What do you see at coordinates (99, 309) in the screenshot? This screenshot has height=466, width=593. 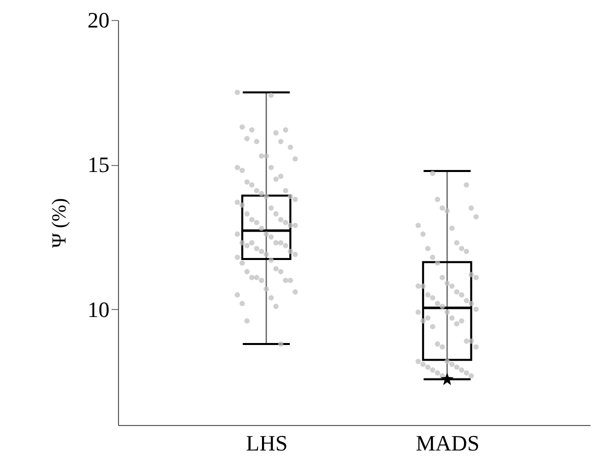 I see `y-tick-label: 10` at bounding box center [99, 309].